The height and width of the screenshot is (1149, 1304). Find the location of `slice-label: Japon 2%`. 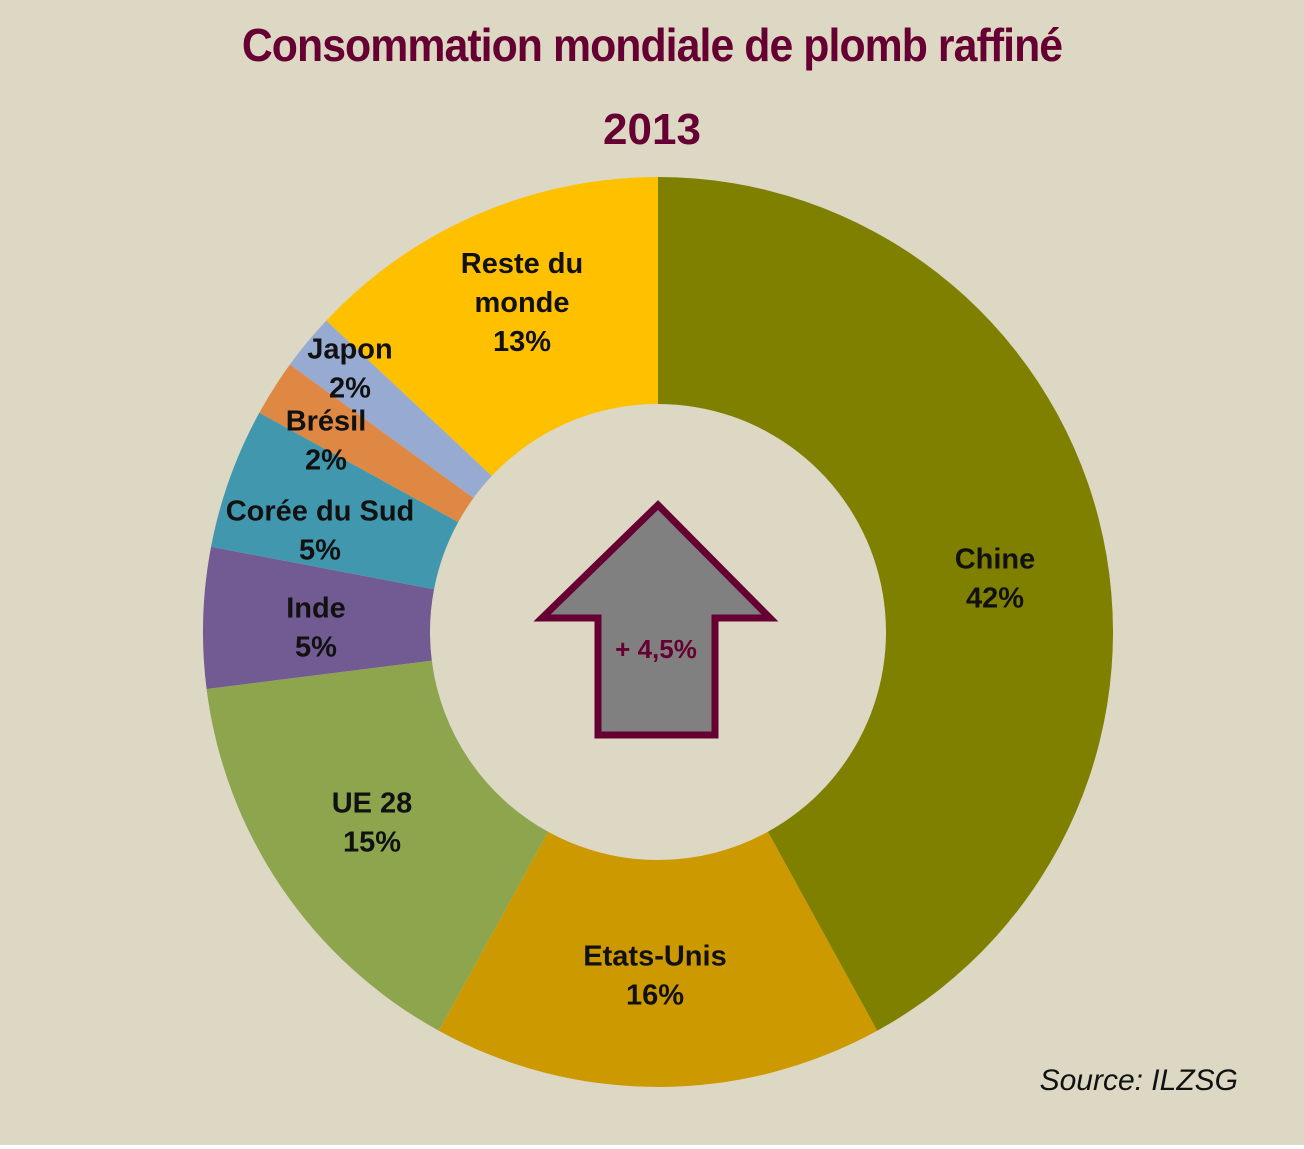

slice-label: Japon 2% is located at coordinates (349, 369).